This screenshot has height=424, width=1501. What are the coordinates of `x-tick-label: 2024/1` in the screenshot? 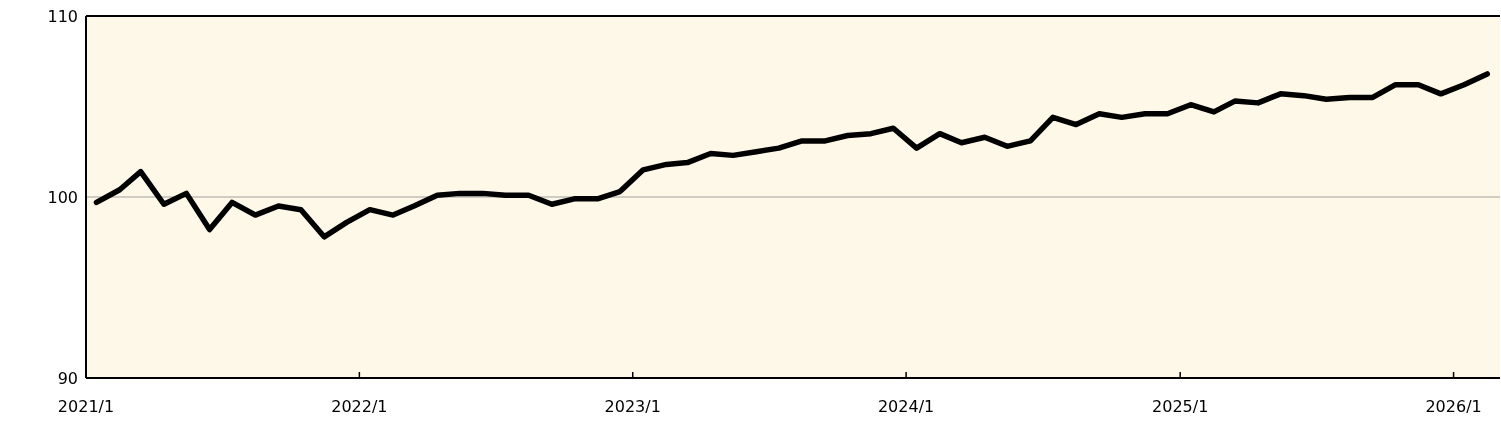 It's located at (906, 406).